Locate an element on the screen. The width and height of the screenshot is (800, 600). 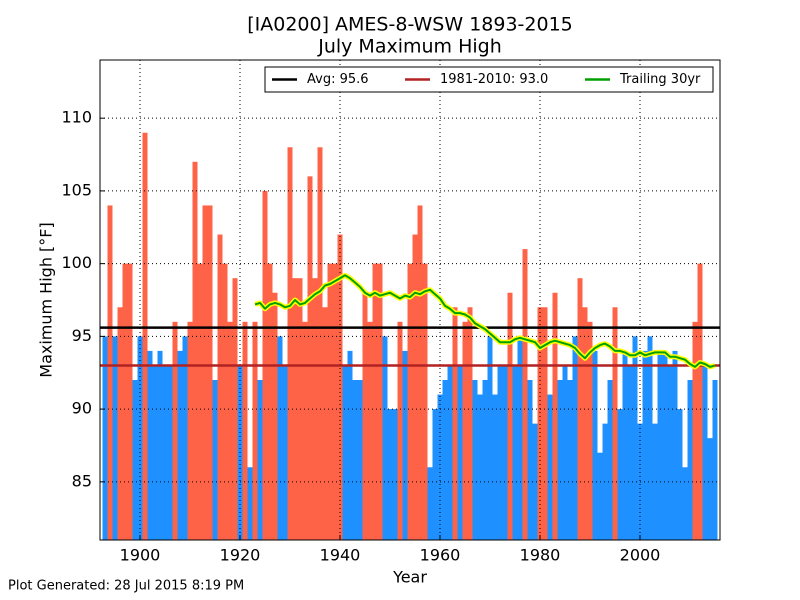
y-tick-label: 110 is located at coordinates (76, 117).